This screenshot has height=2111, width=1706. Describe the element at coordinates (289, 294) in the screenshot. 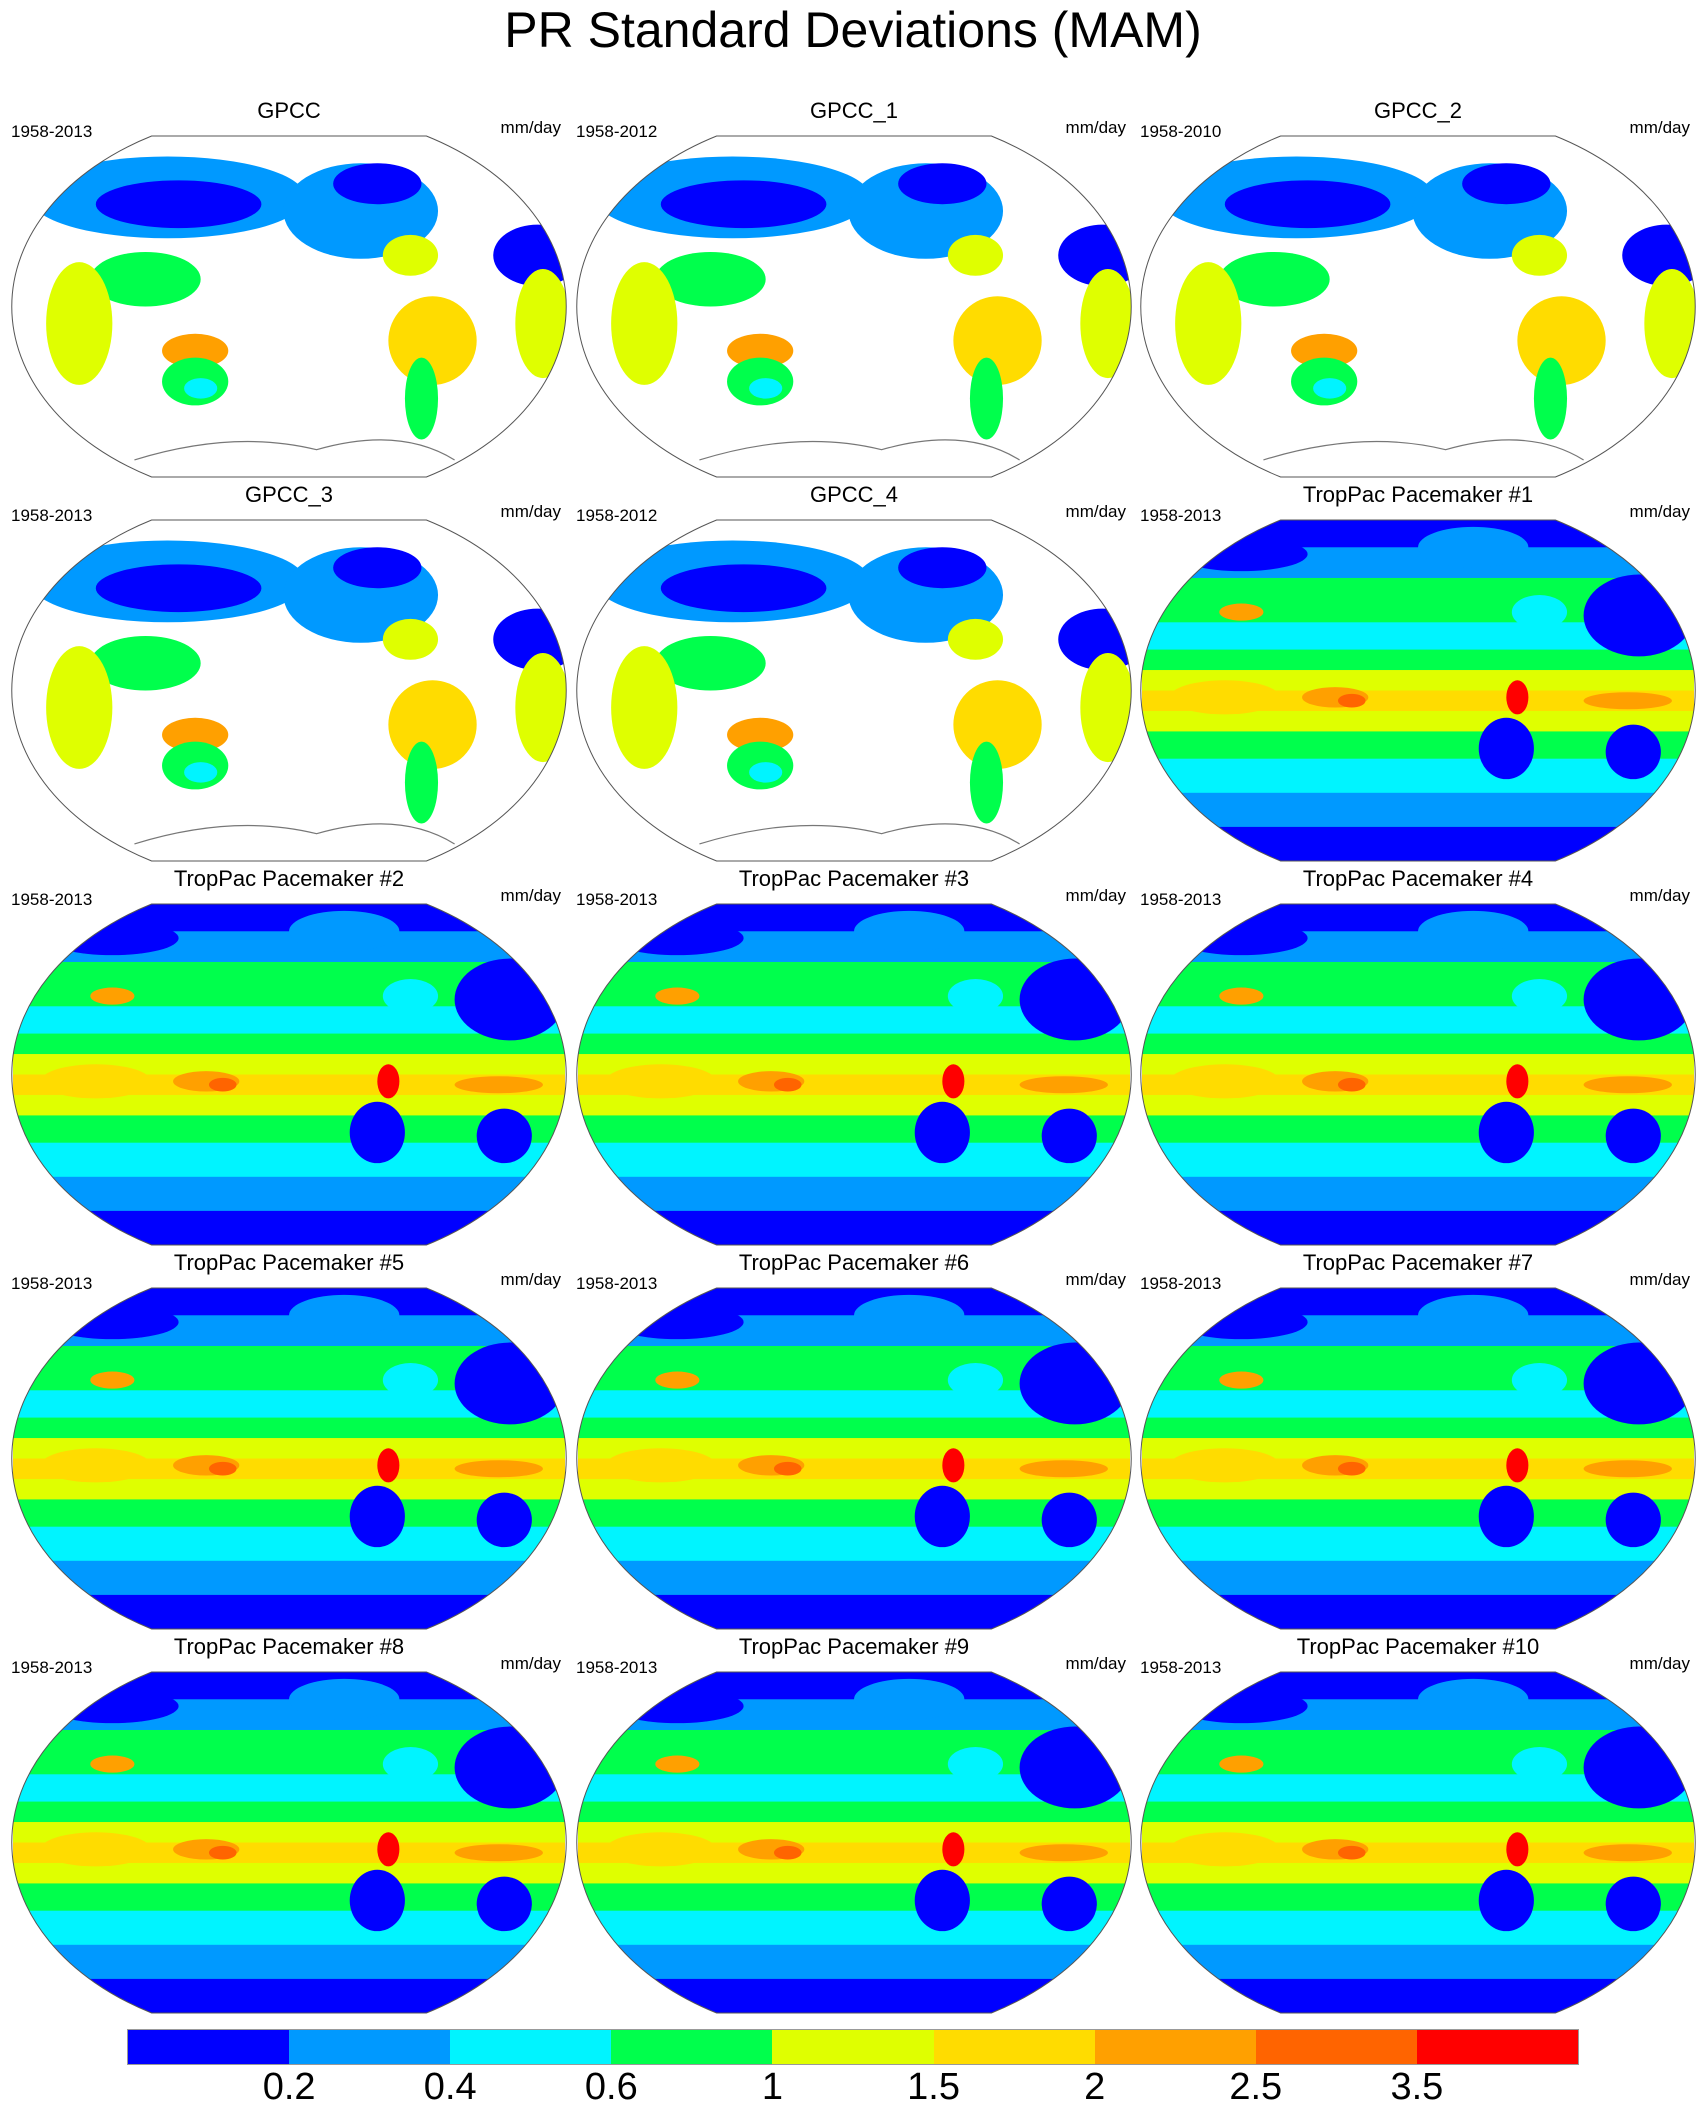

I see `map-panel: GPCC 1958-2013 mm/day` at that location.